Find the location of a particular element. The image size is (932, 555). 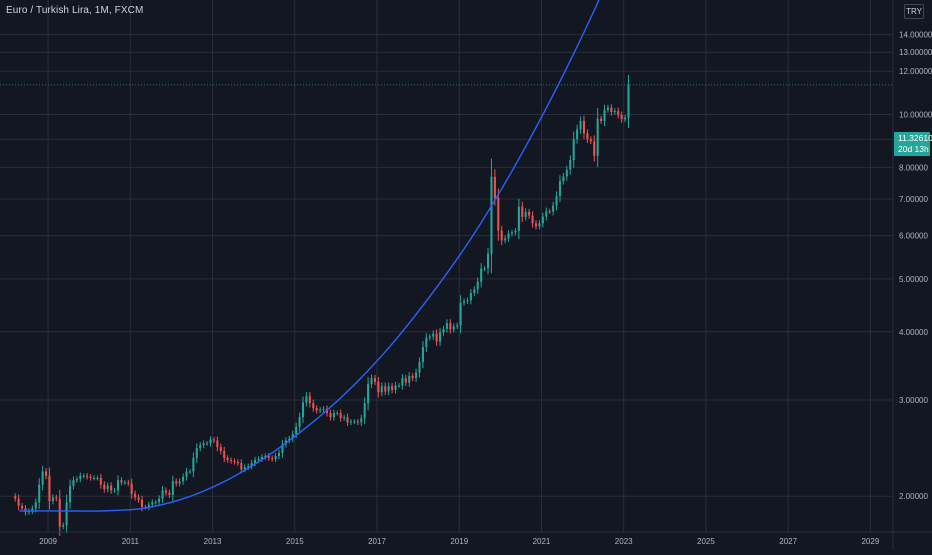

price-tick-label: 13.00000 is located at coordinates (915, 52).